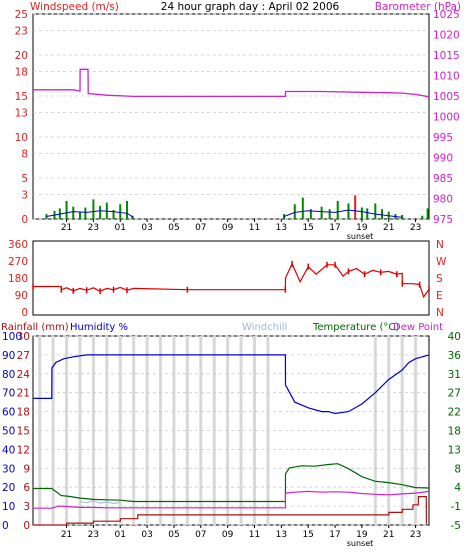 The width and height of the screenshot is (465, 560). I want to click on temperature-tick-label: 36, so click(455, 356).